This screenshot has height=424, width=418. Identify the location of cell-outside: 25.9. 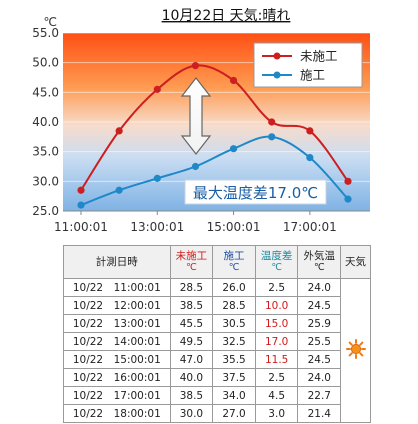
(319, 323).